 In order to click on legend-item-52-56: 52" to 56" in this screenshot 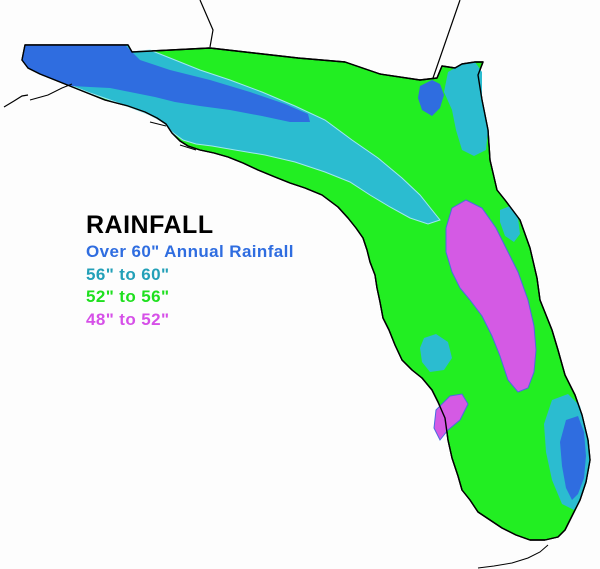, I will do `click(128, 296)`.